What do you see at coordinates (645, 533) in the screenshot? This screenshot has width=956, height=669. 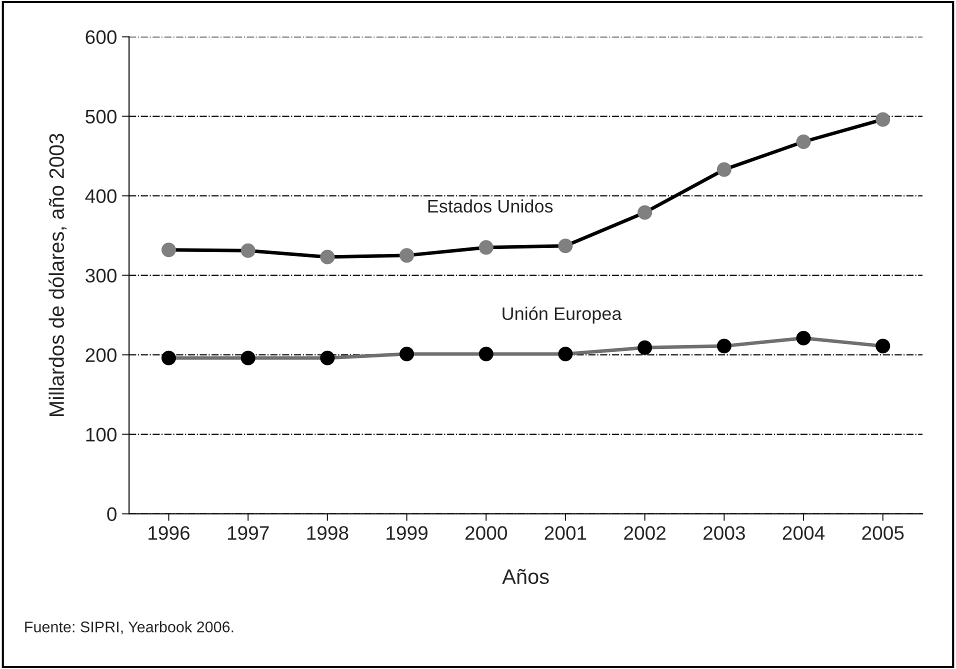 I see `x-tick-label: 2002` at bounding box center [645, 533].